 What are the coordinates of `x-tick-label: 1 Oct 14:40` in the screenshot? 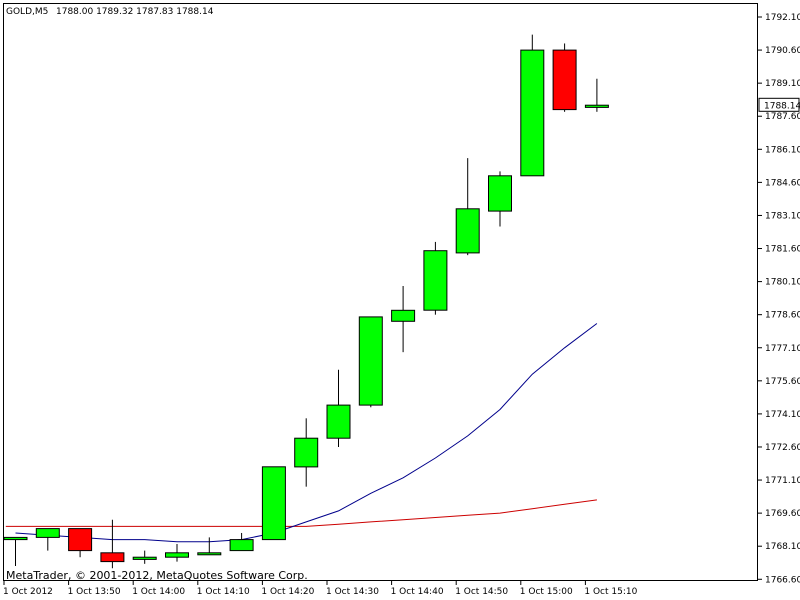 It's located at (417, 592).